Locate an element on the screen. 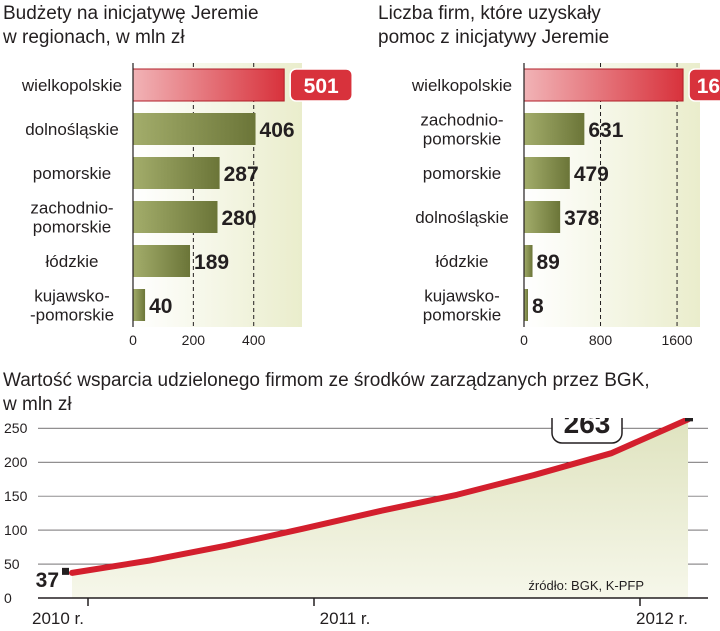  chart1-title-line: w regionach, w mln zł is located at coordinates (94, 37).